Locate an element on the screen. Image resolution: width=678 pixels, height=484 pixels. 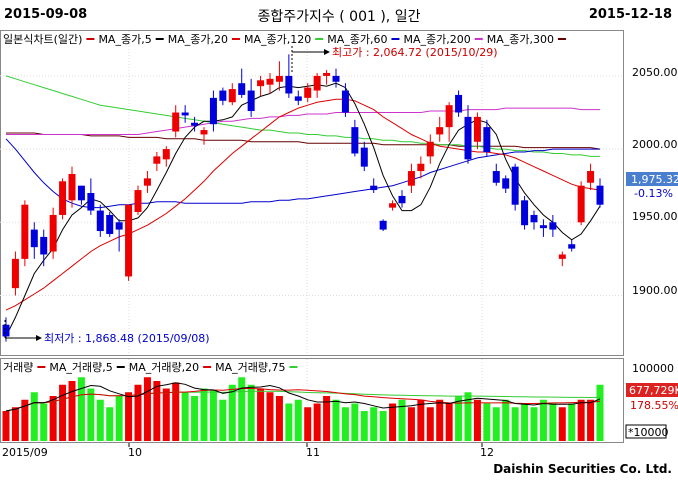
vol-pct: 178.55% is located at coordinates (654, 405).